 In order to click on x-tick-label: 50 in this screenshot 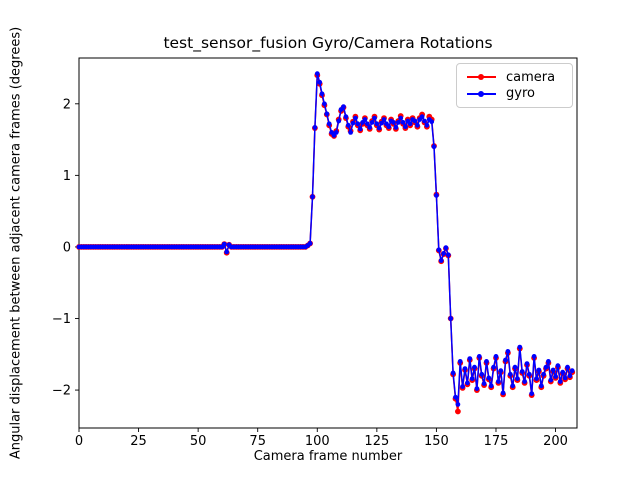, I will do `click(198, 441)`.